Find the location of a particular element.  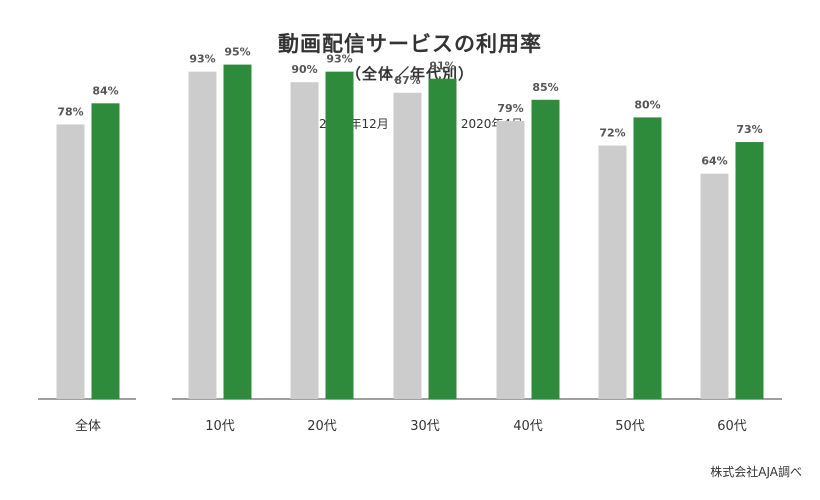

data-label-2019-3: 87% is located at coordinates (407, 80).